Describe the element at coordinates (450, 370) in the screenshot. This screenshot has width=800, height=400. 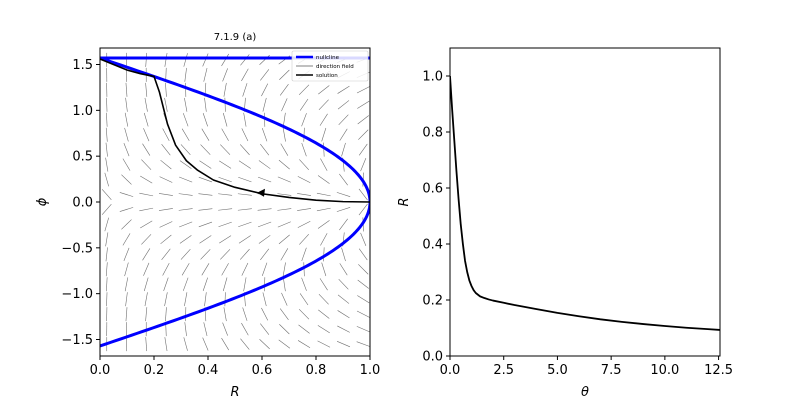
I see `right-x-tick-label: 0.0` at that location.